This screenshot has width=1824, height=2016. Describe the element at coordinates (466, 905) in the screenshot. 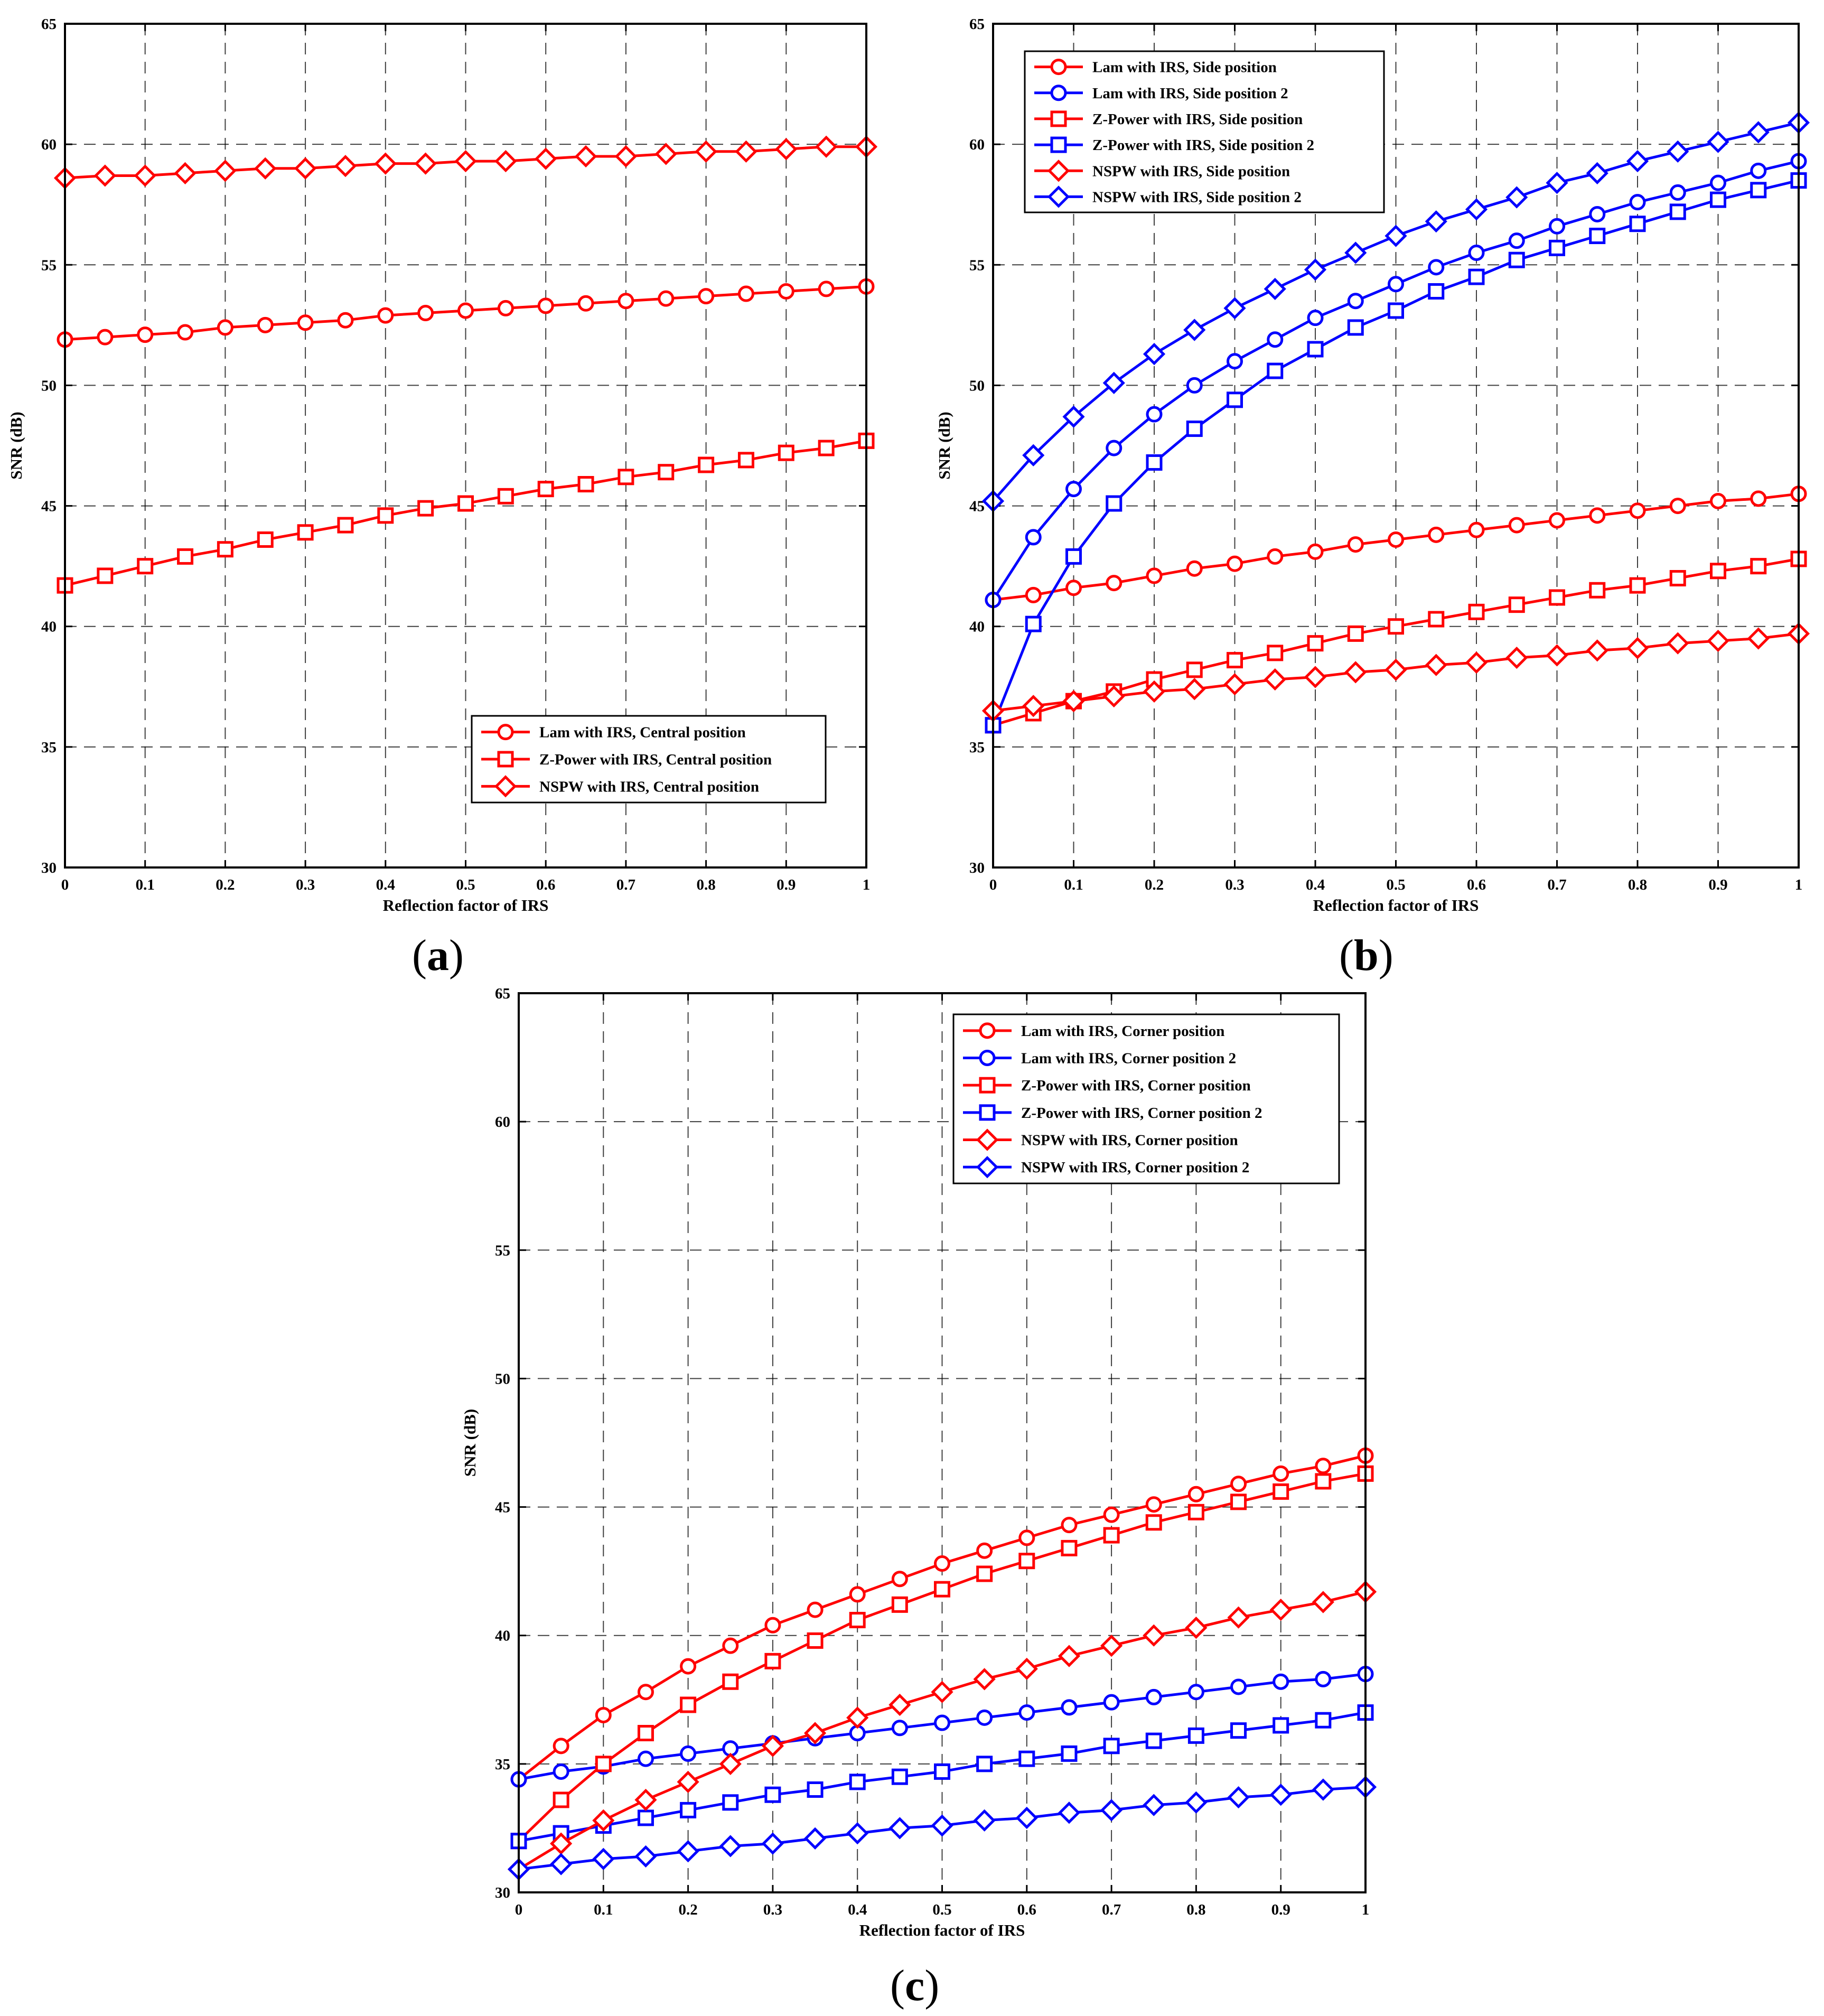

I see `x-axis-label: Reflection factor of IRS` at that location.